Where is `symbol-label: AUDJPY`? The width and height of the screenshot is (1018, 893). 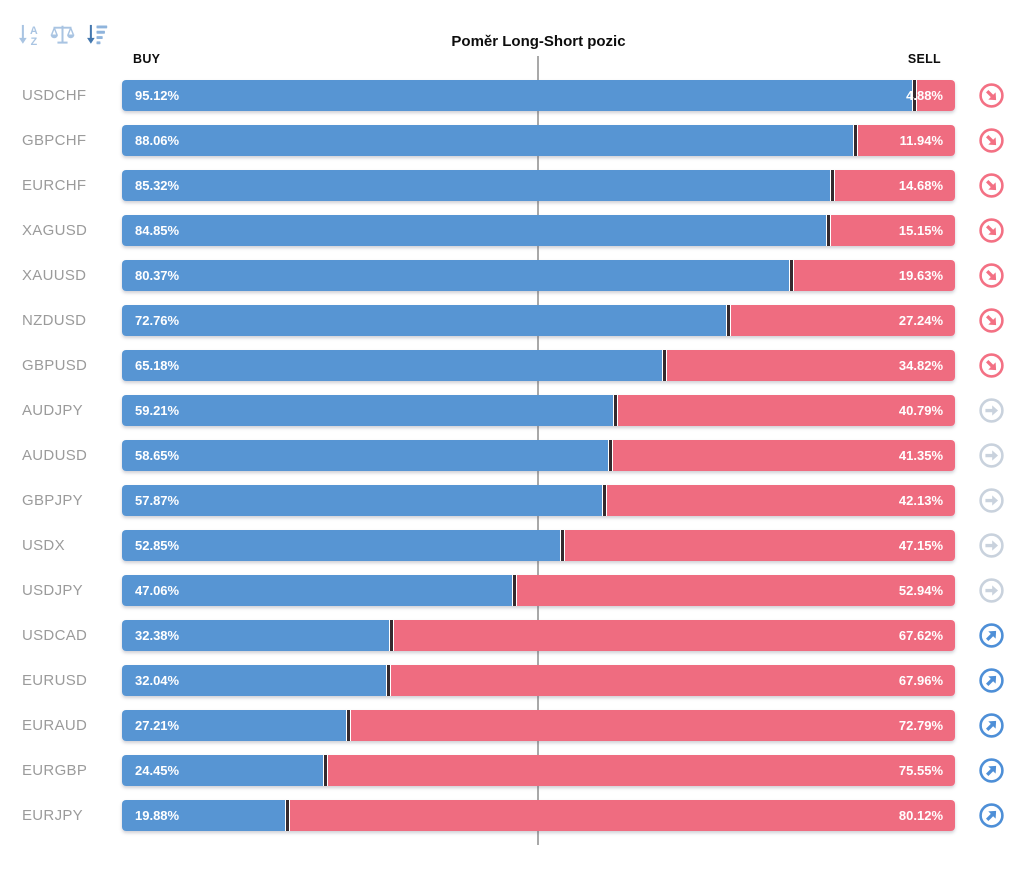
symbol-label: AUDJPY is located at coordinates (52, 410).